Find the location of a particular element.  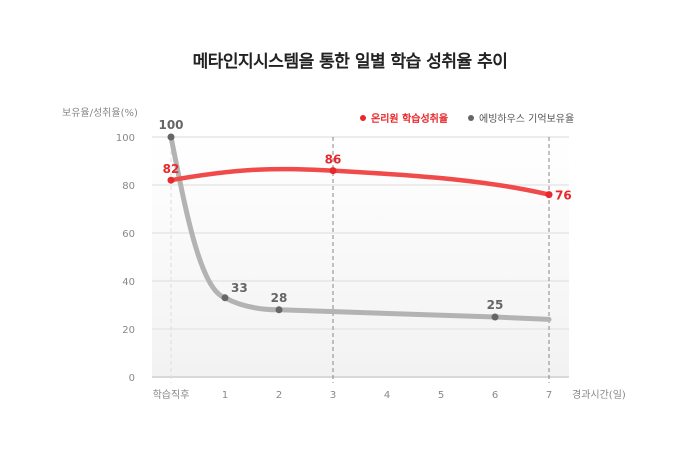

y-tick-label: 40 is located at coordinates (128, 282).